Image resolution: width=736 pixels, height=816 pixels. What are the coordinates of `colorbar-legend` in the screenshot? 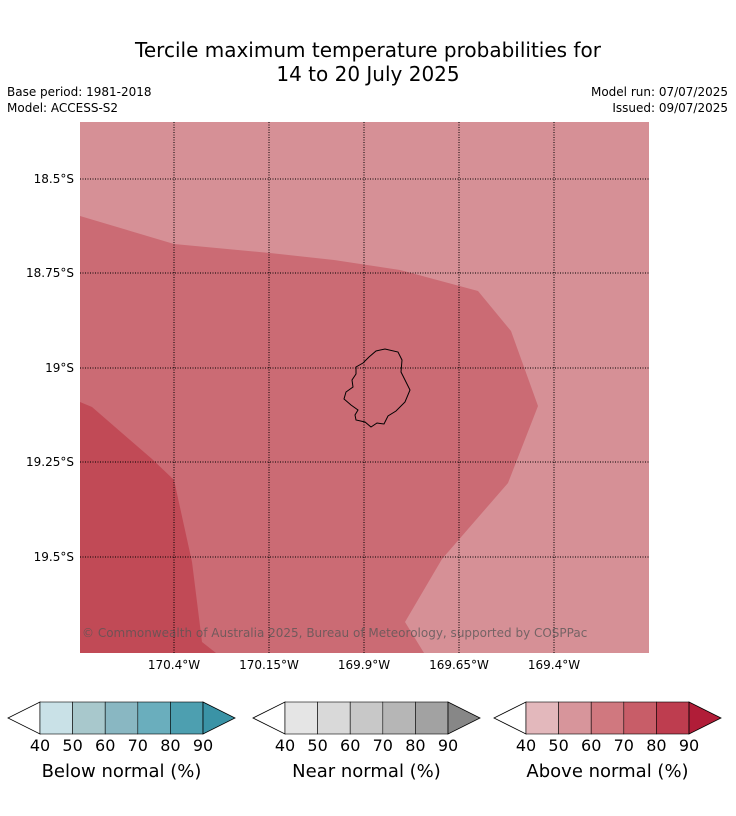 It's located at (364, 718).